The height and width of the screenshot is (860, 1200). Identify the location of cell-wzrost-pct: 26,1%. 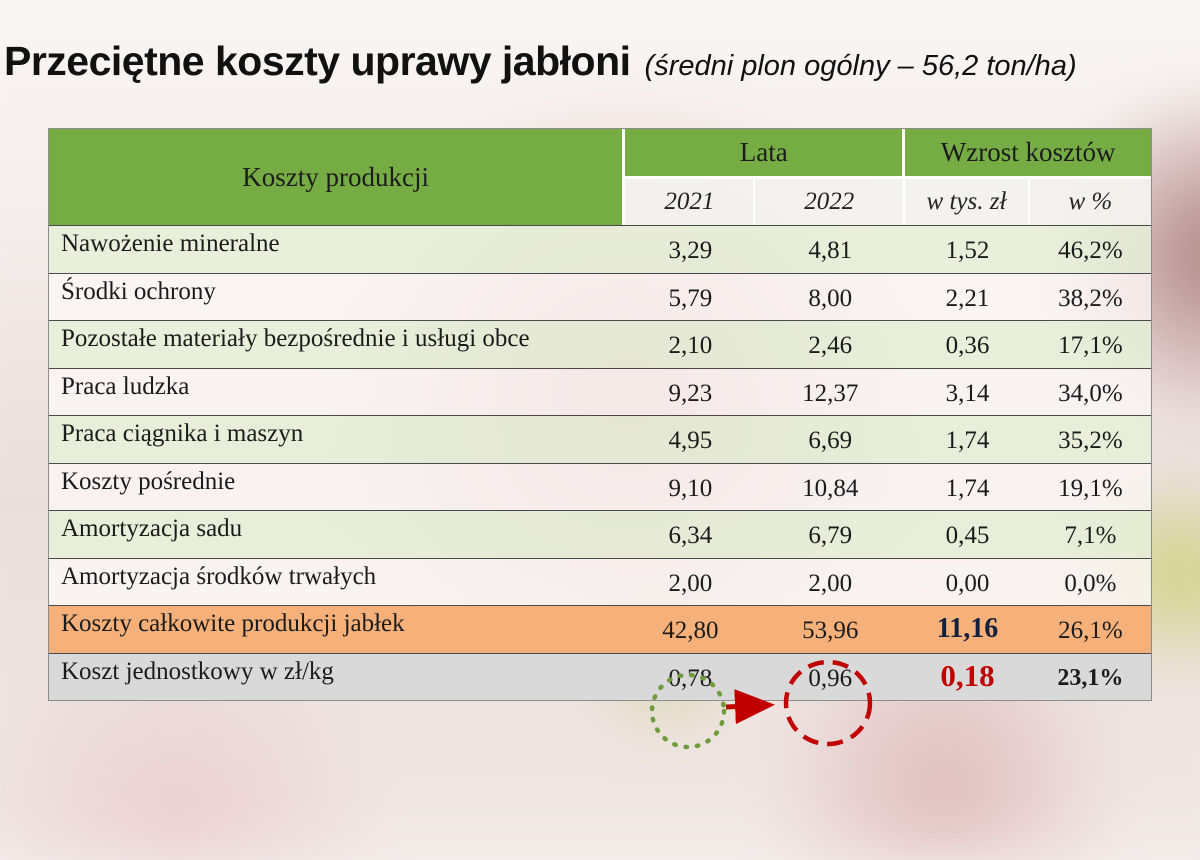
(1090, 630).